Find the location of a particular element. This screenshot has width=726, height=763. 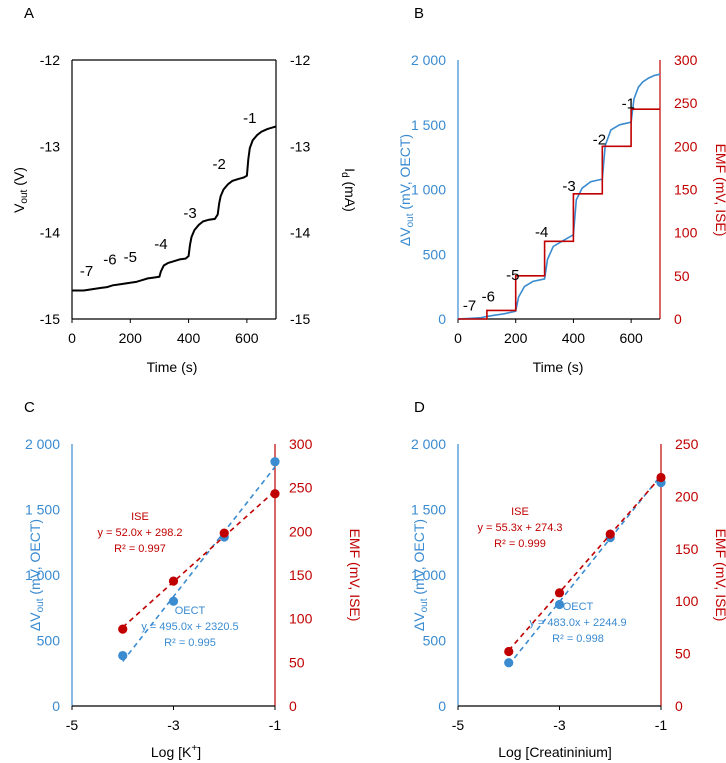

panel-b-ytick-label: 1 500 is located at coordinates (428, 125).